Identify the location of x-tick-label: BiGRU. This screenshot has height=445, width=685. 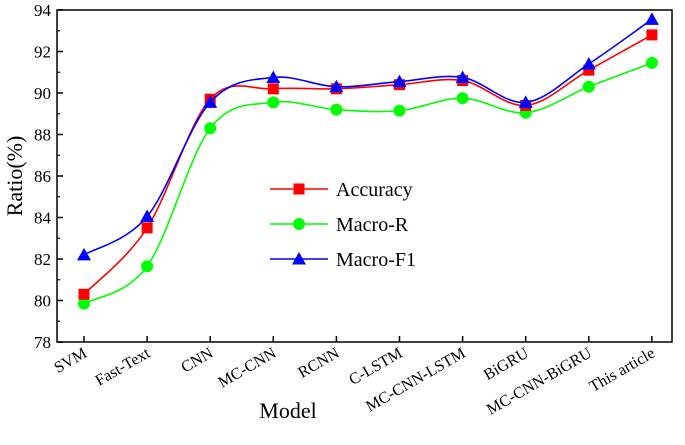
(506, 364).